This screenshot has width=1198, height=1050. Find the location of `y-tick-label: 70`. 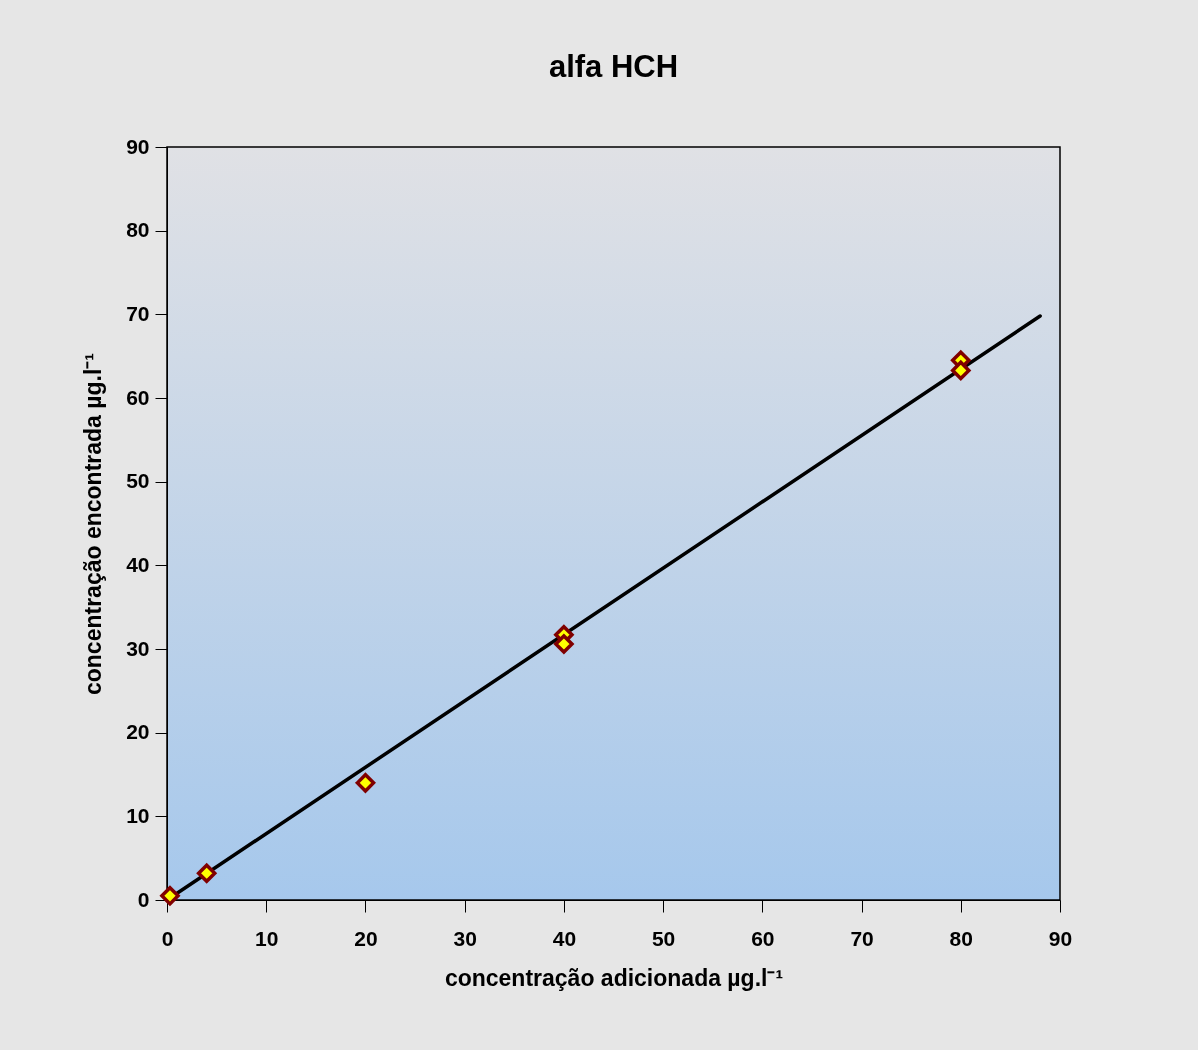

y-tick-label: 70 is located at coordinates (138, 313).